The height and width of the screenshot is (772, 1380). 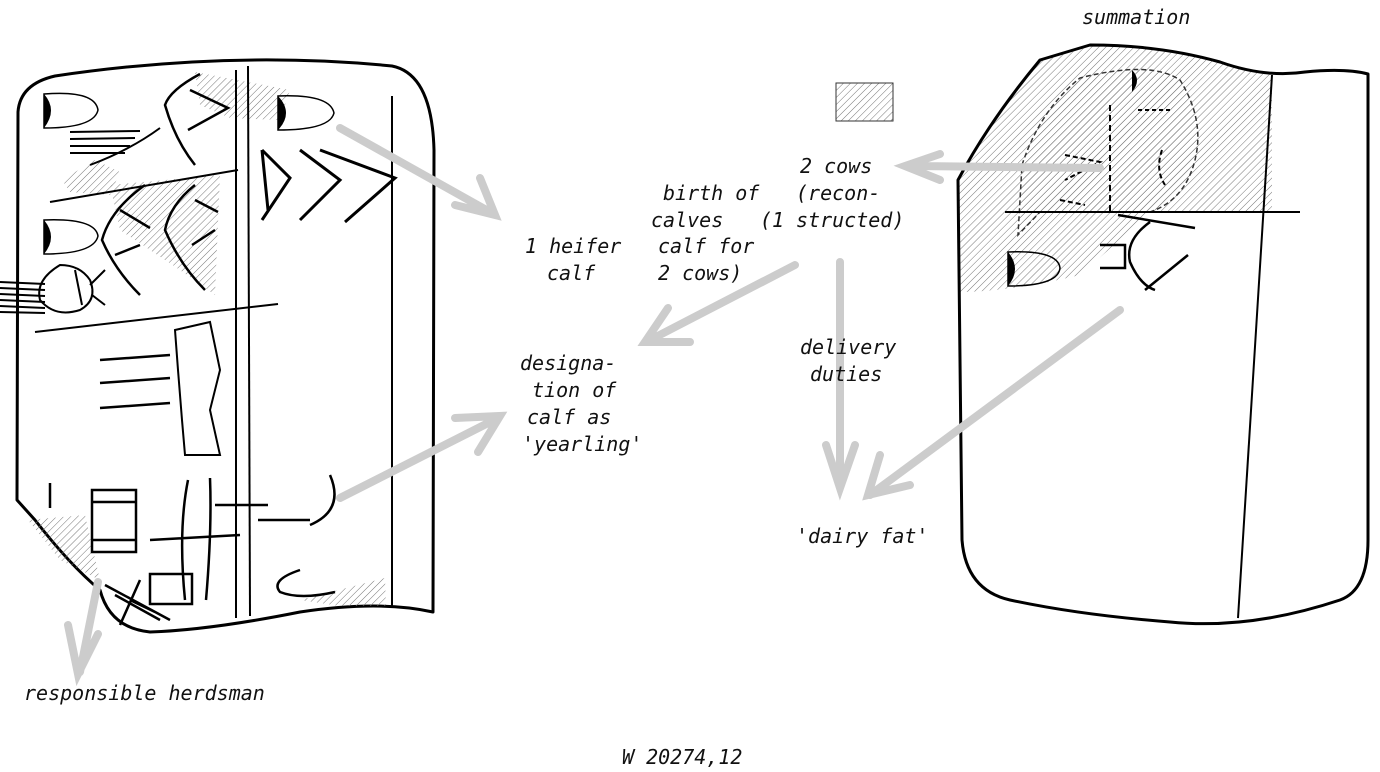 I want to click on reverse-column-line, so click(x=1255, y=346).